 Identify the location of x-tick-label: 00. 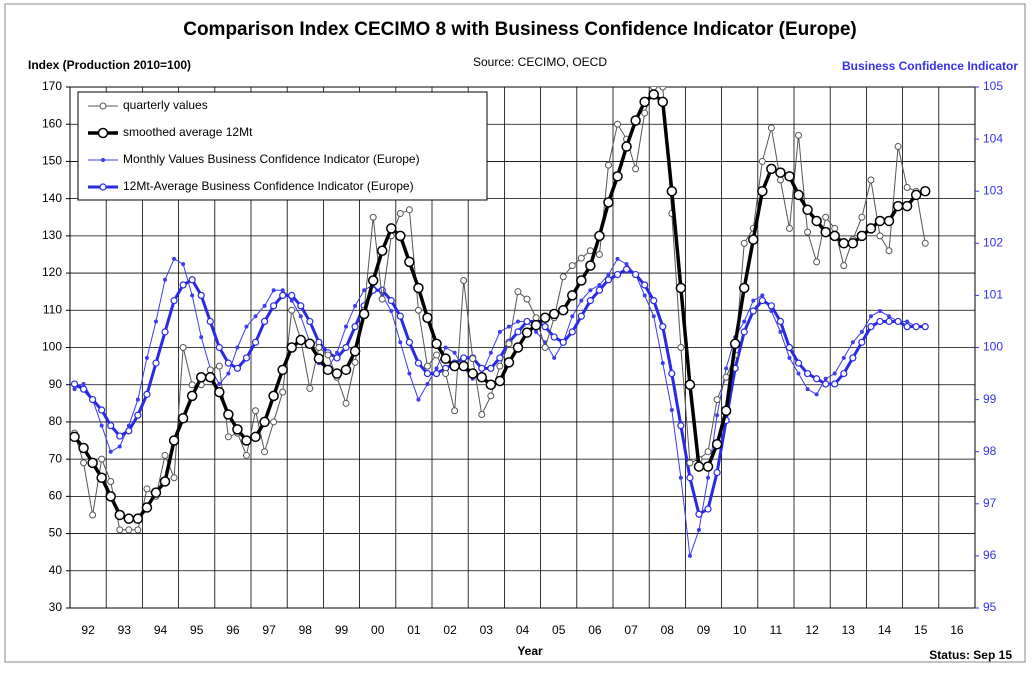
(378, 630).